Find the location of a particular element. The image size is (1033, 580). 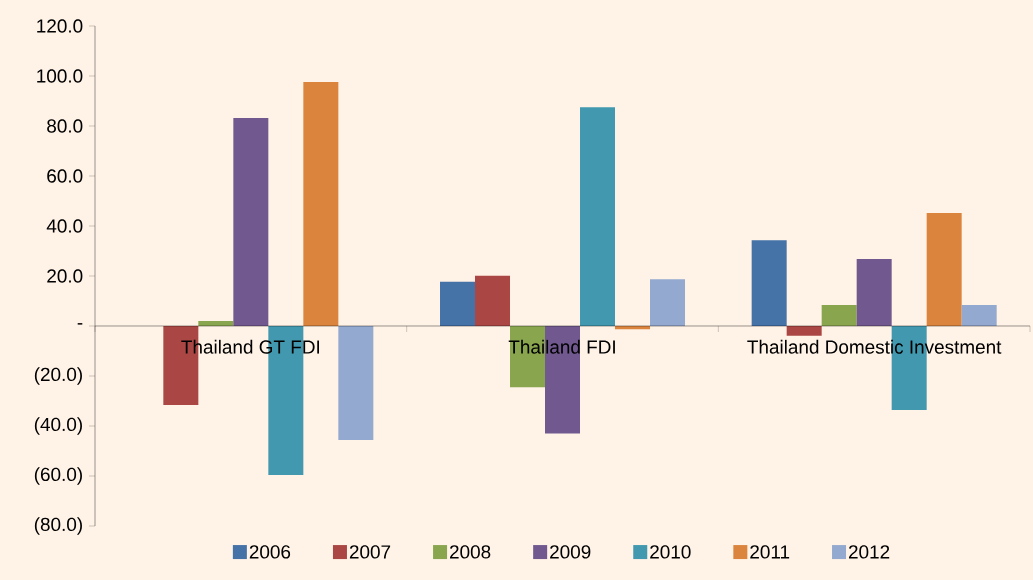

y-tick-label: 20.0 is located at coordinates (65, 276).